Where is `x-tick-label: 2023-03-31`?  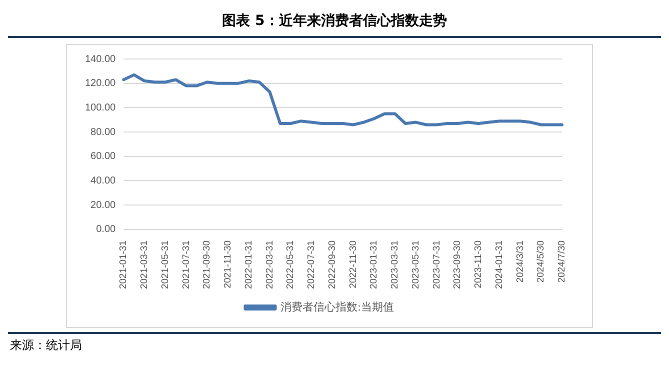 x-tick-label: 2023-03-31 is located at coordinates (395, 265).